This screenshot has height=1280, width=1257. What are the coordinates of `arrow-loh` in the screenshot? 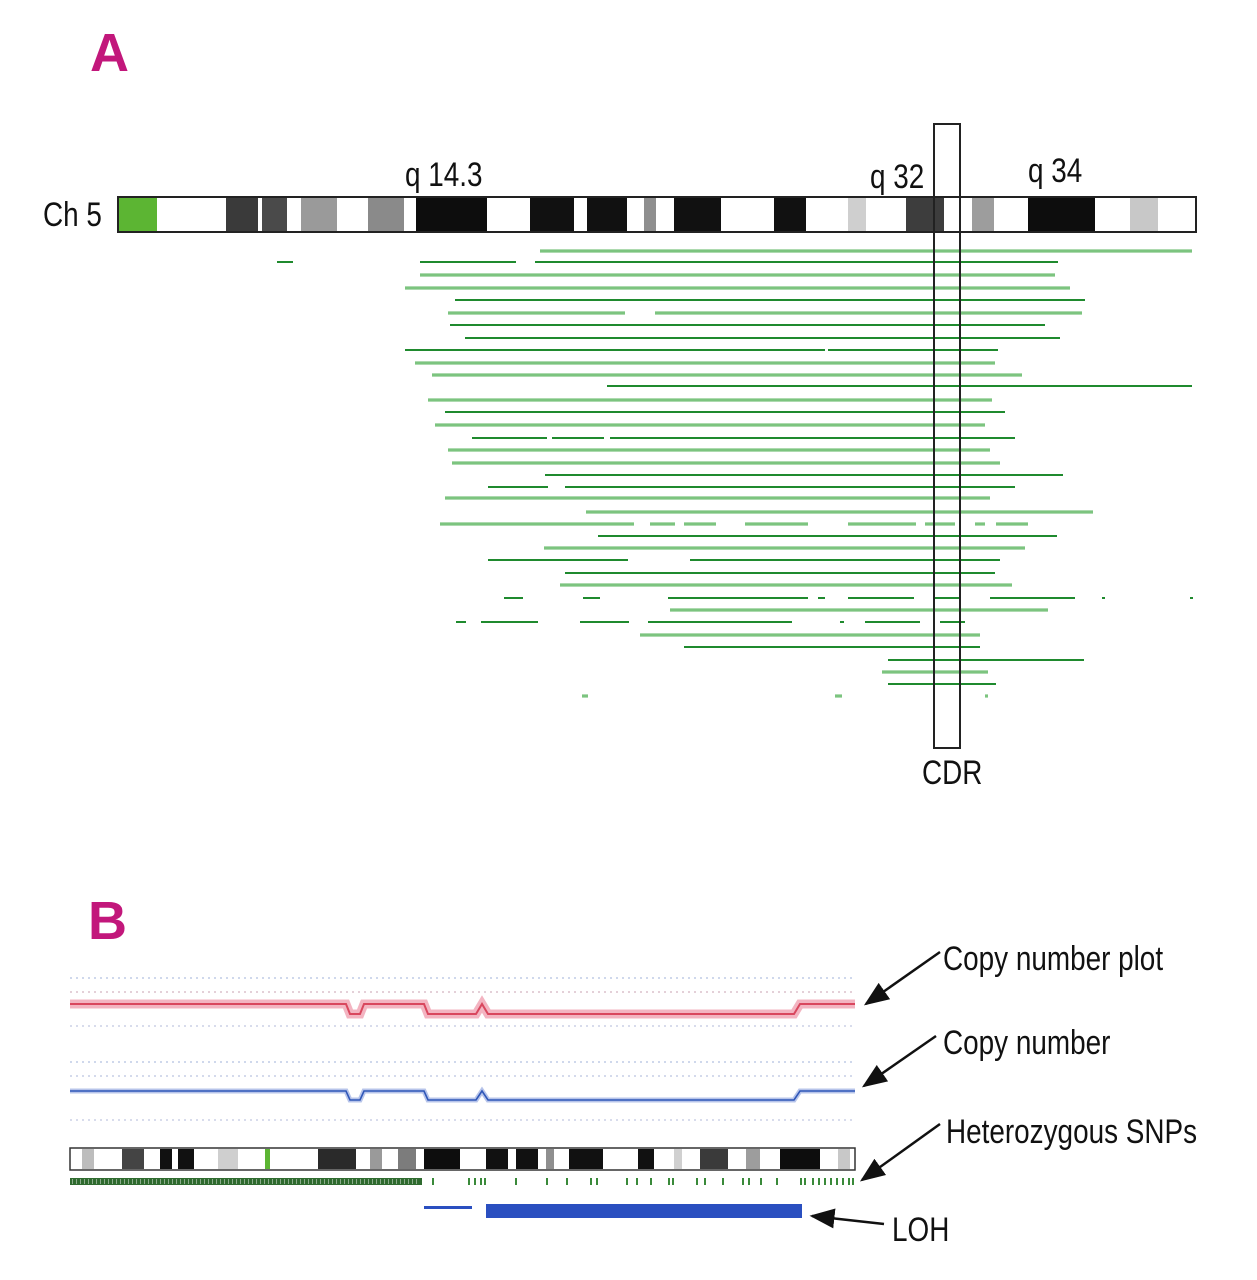 It's located at (847, 1218).